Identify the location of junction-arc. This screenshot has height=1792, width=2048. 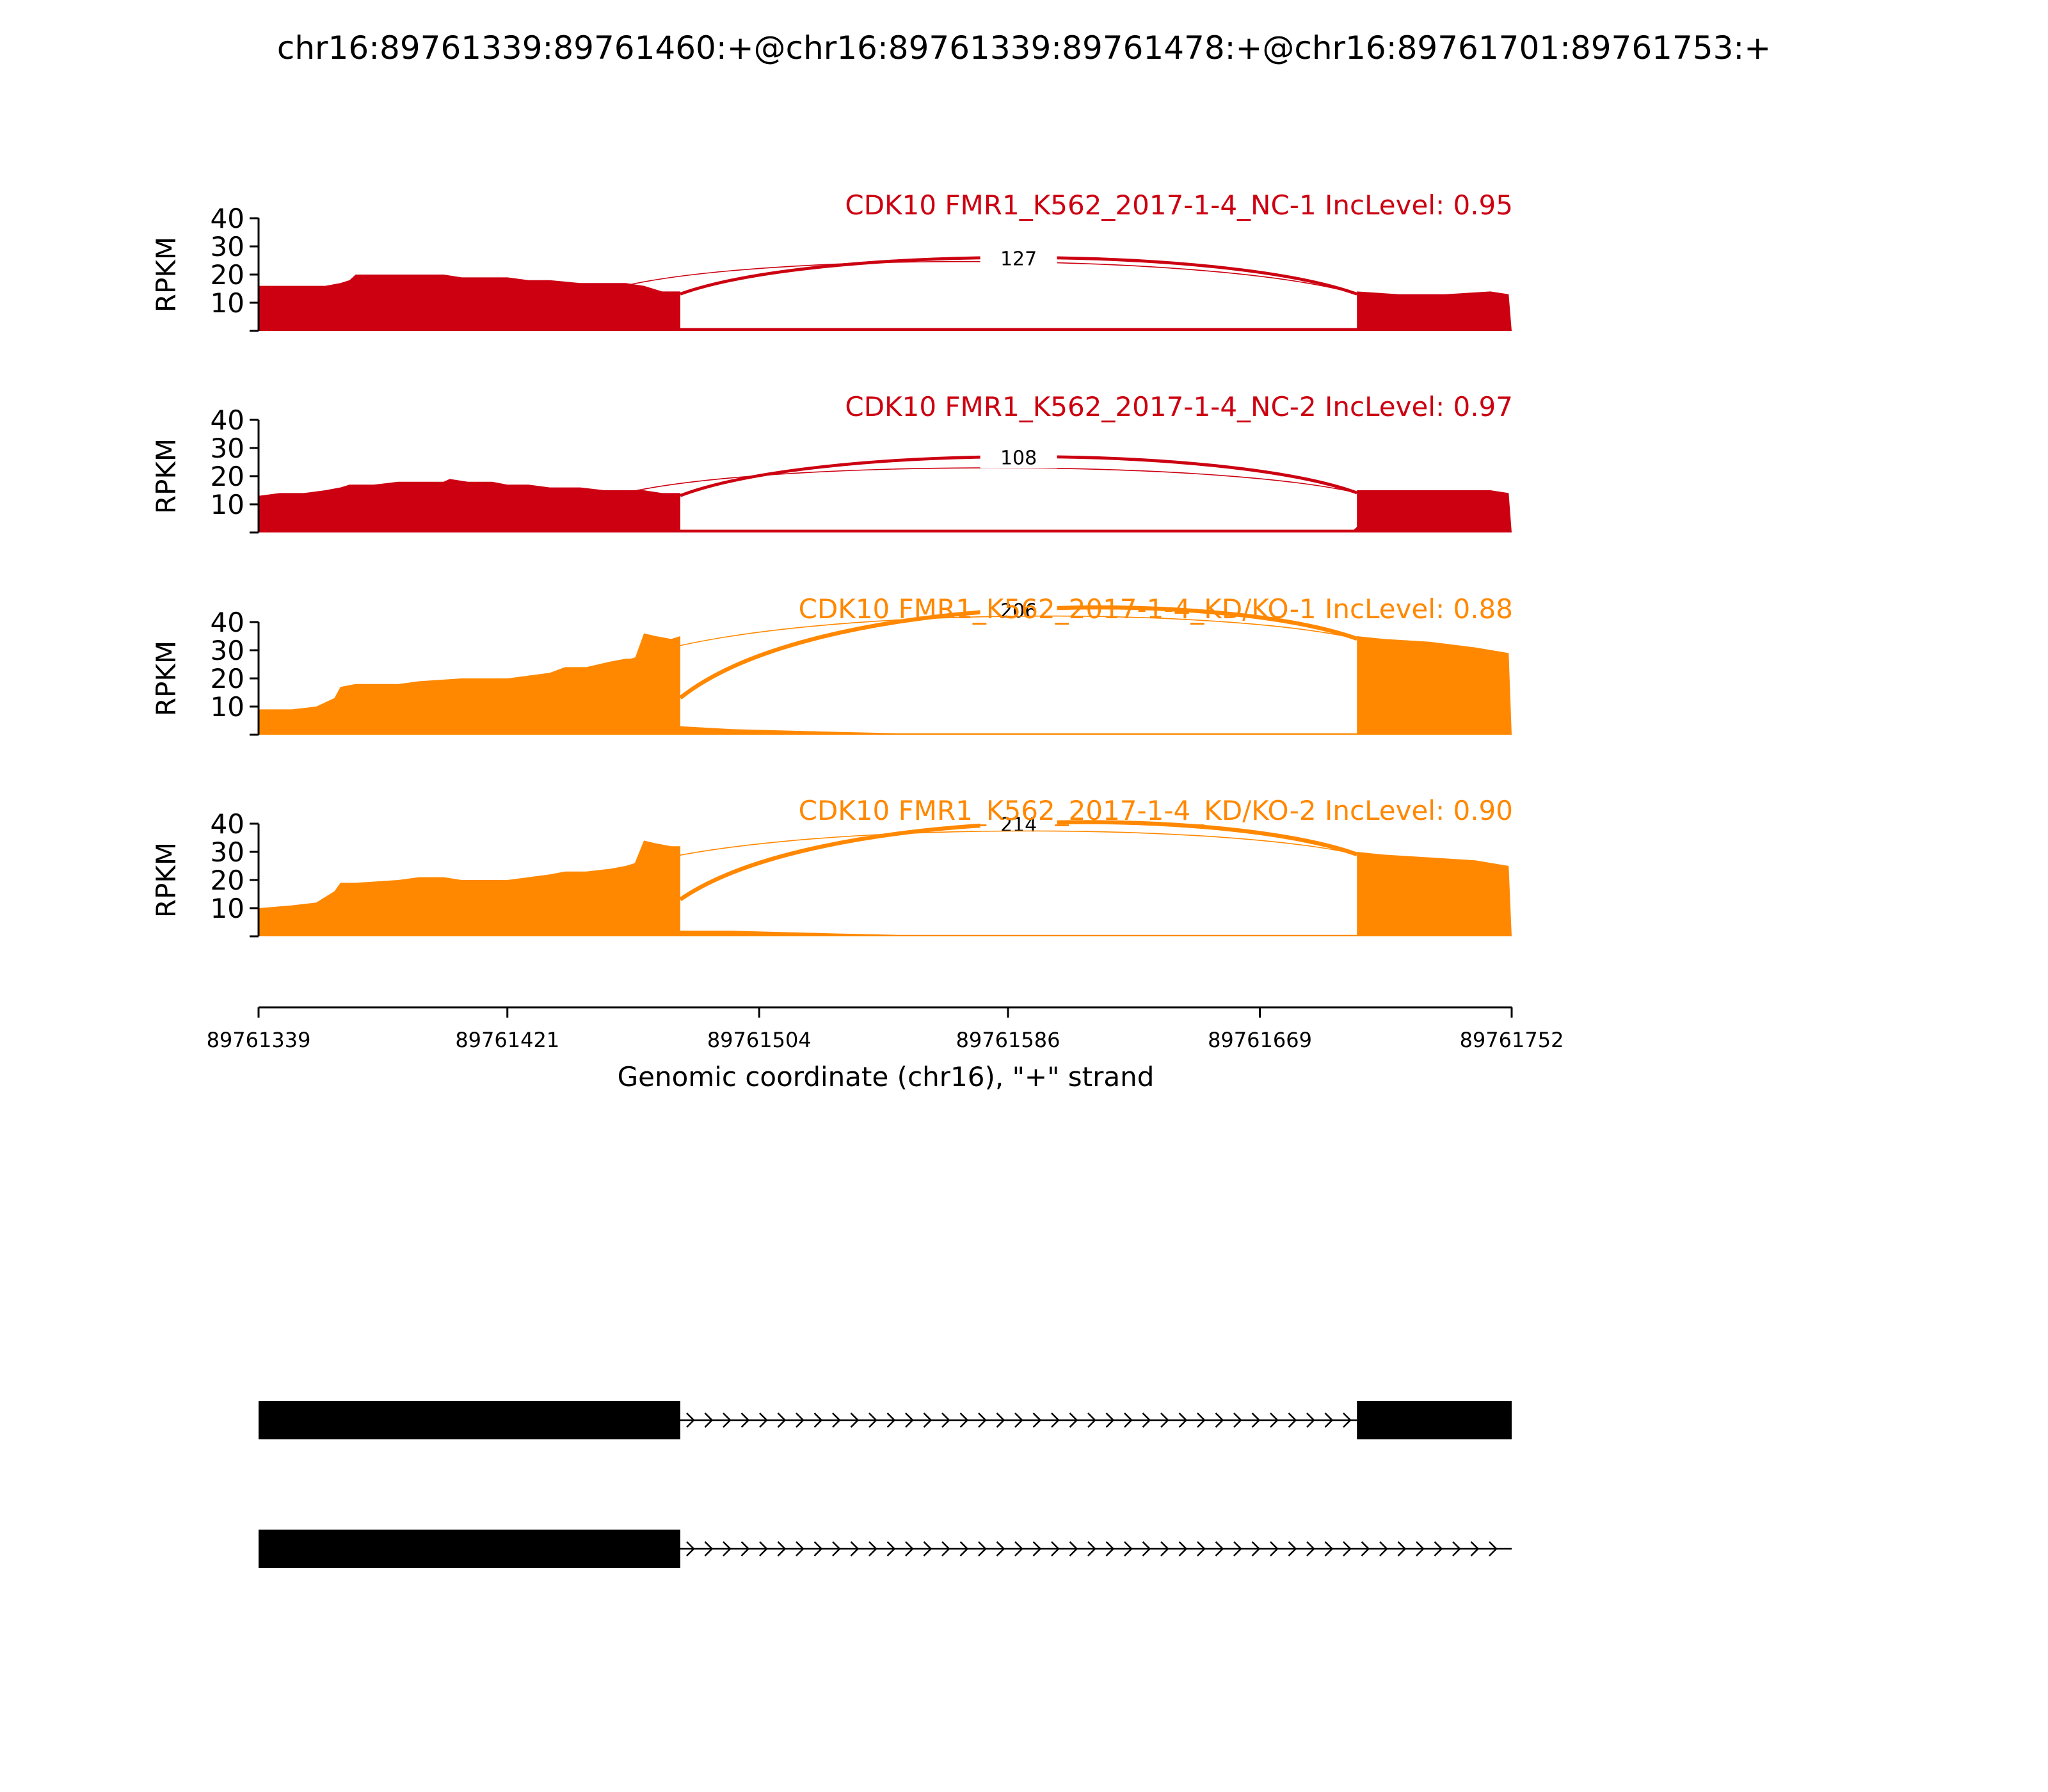
(991, 849).